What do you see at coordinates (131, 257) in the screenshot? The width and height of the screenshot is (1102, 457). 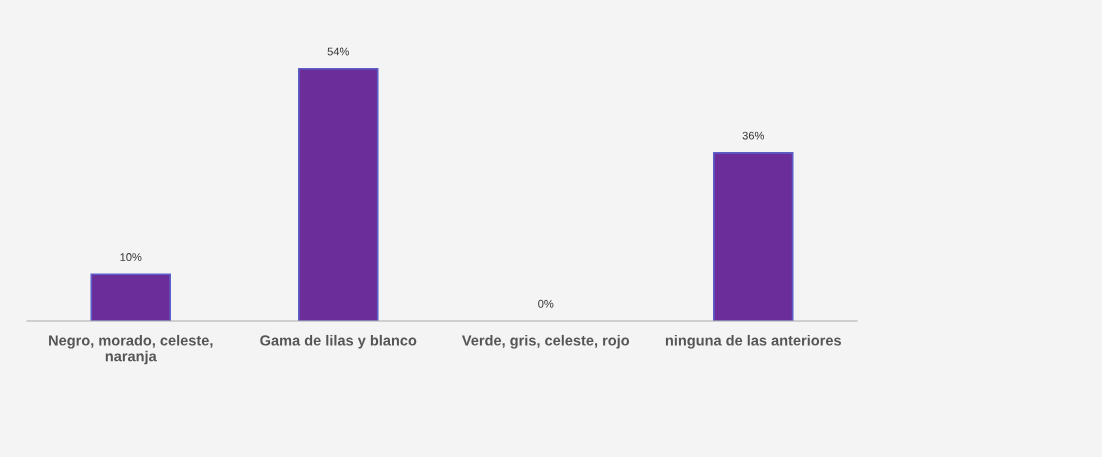 I see `data-label: 10%` at bounding box center [131, 257].